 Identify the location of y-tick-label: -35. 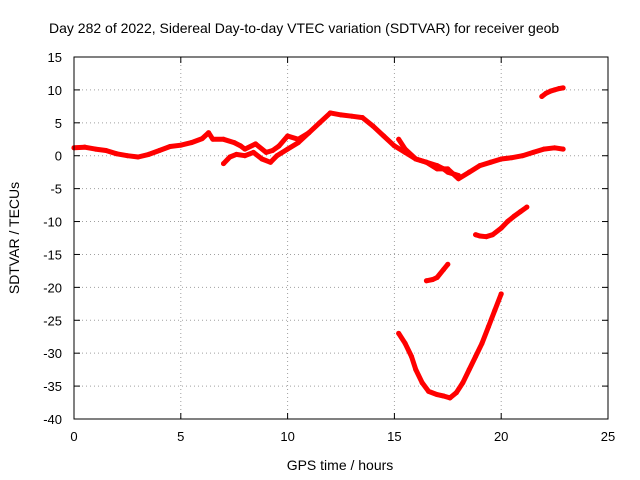
(52, 386).